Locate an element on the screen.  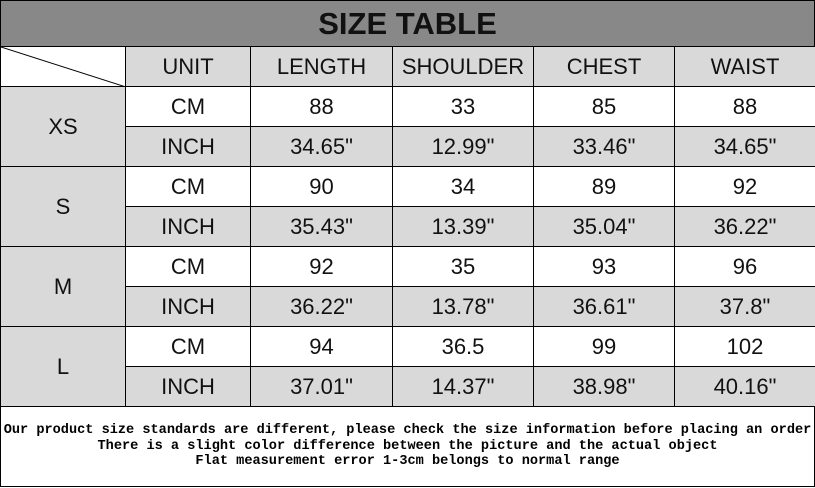
value-cell: 93 is located at coordinates (604, 266).